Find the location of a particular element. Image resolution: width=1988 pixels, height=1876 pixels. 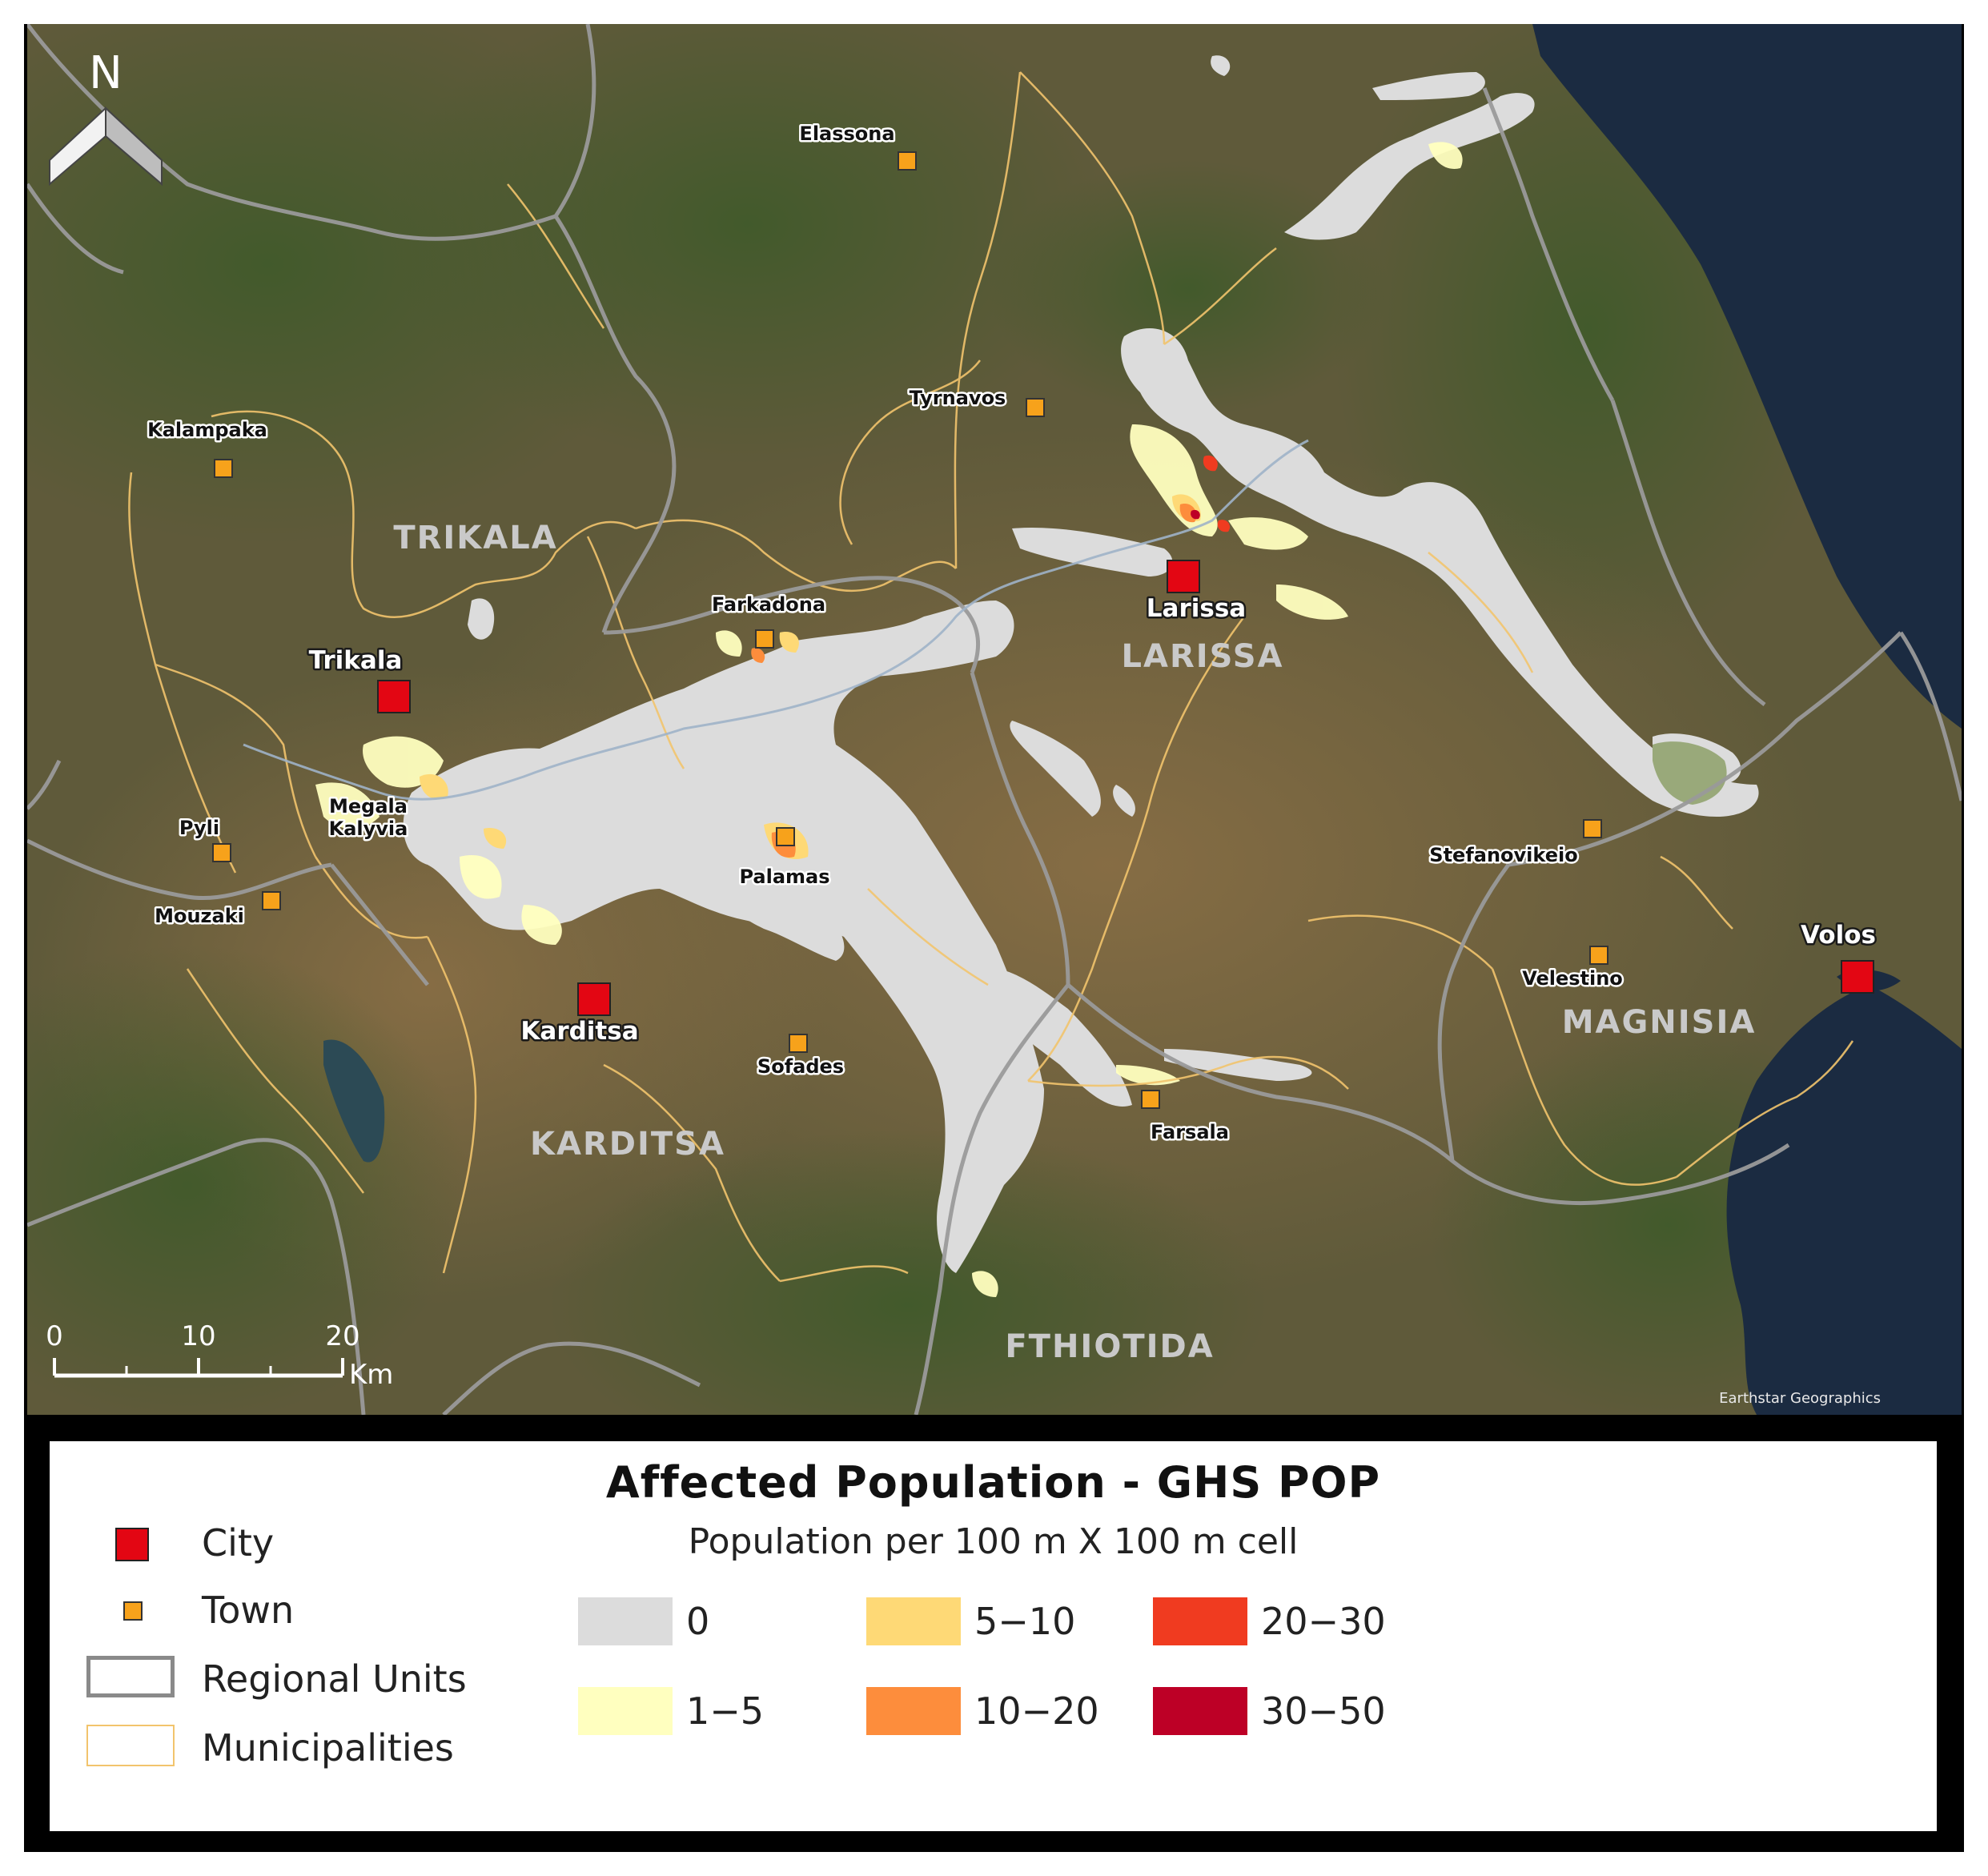

city-marker-karditsa is located at coordinates (594, 999).